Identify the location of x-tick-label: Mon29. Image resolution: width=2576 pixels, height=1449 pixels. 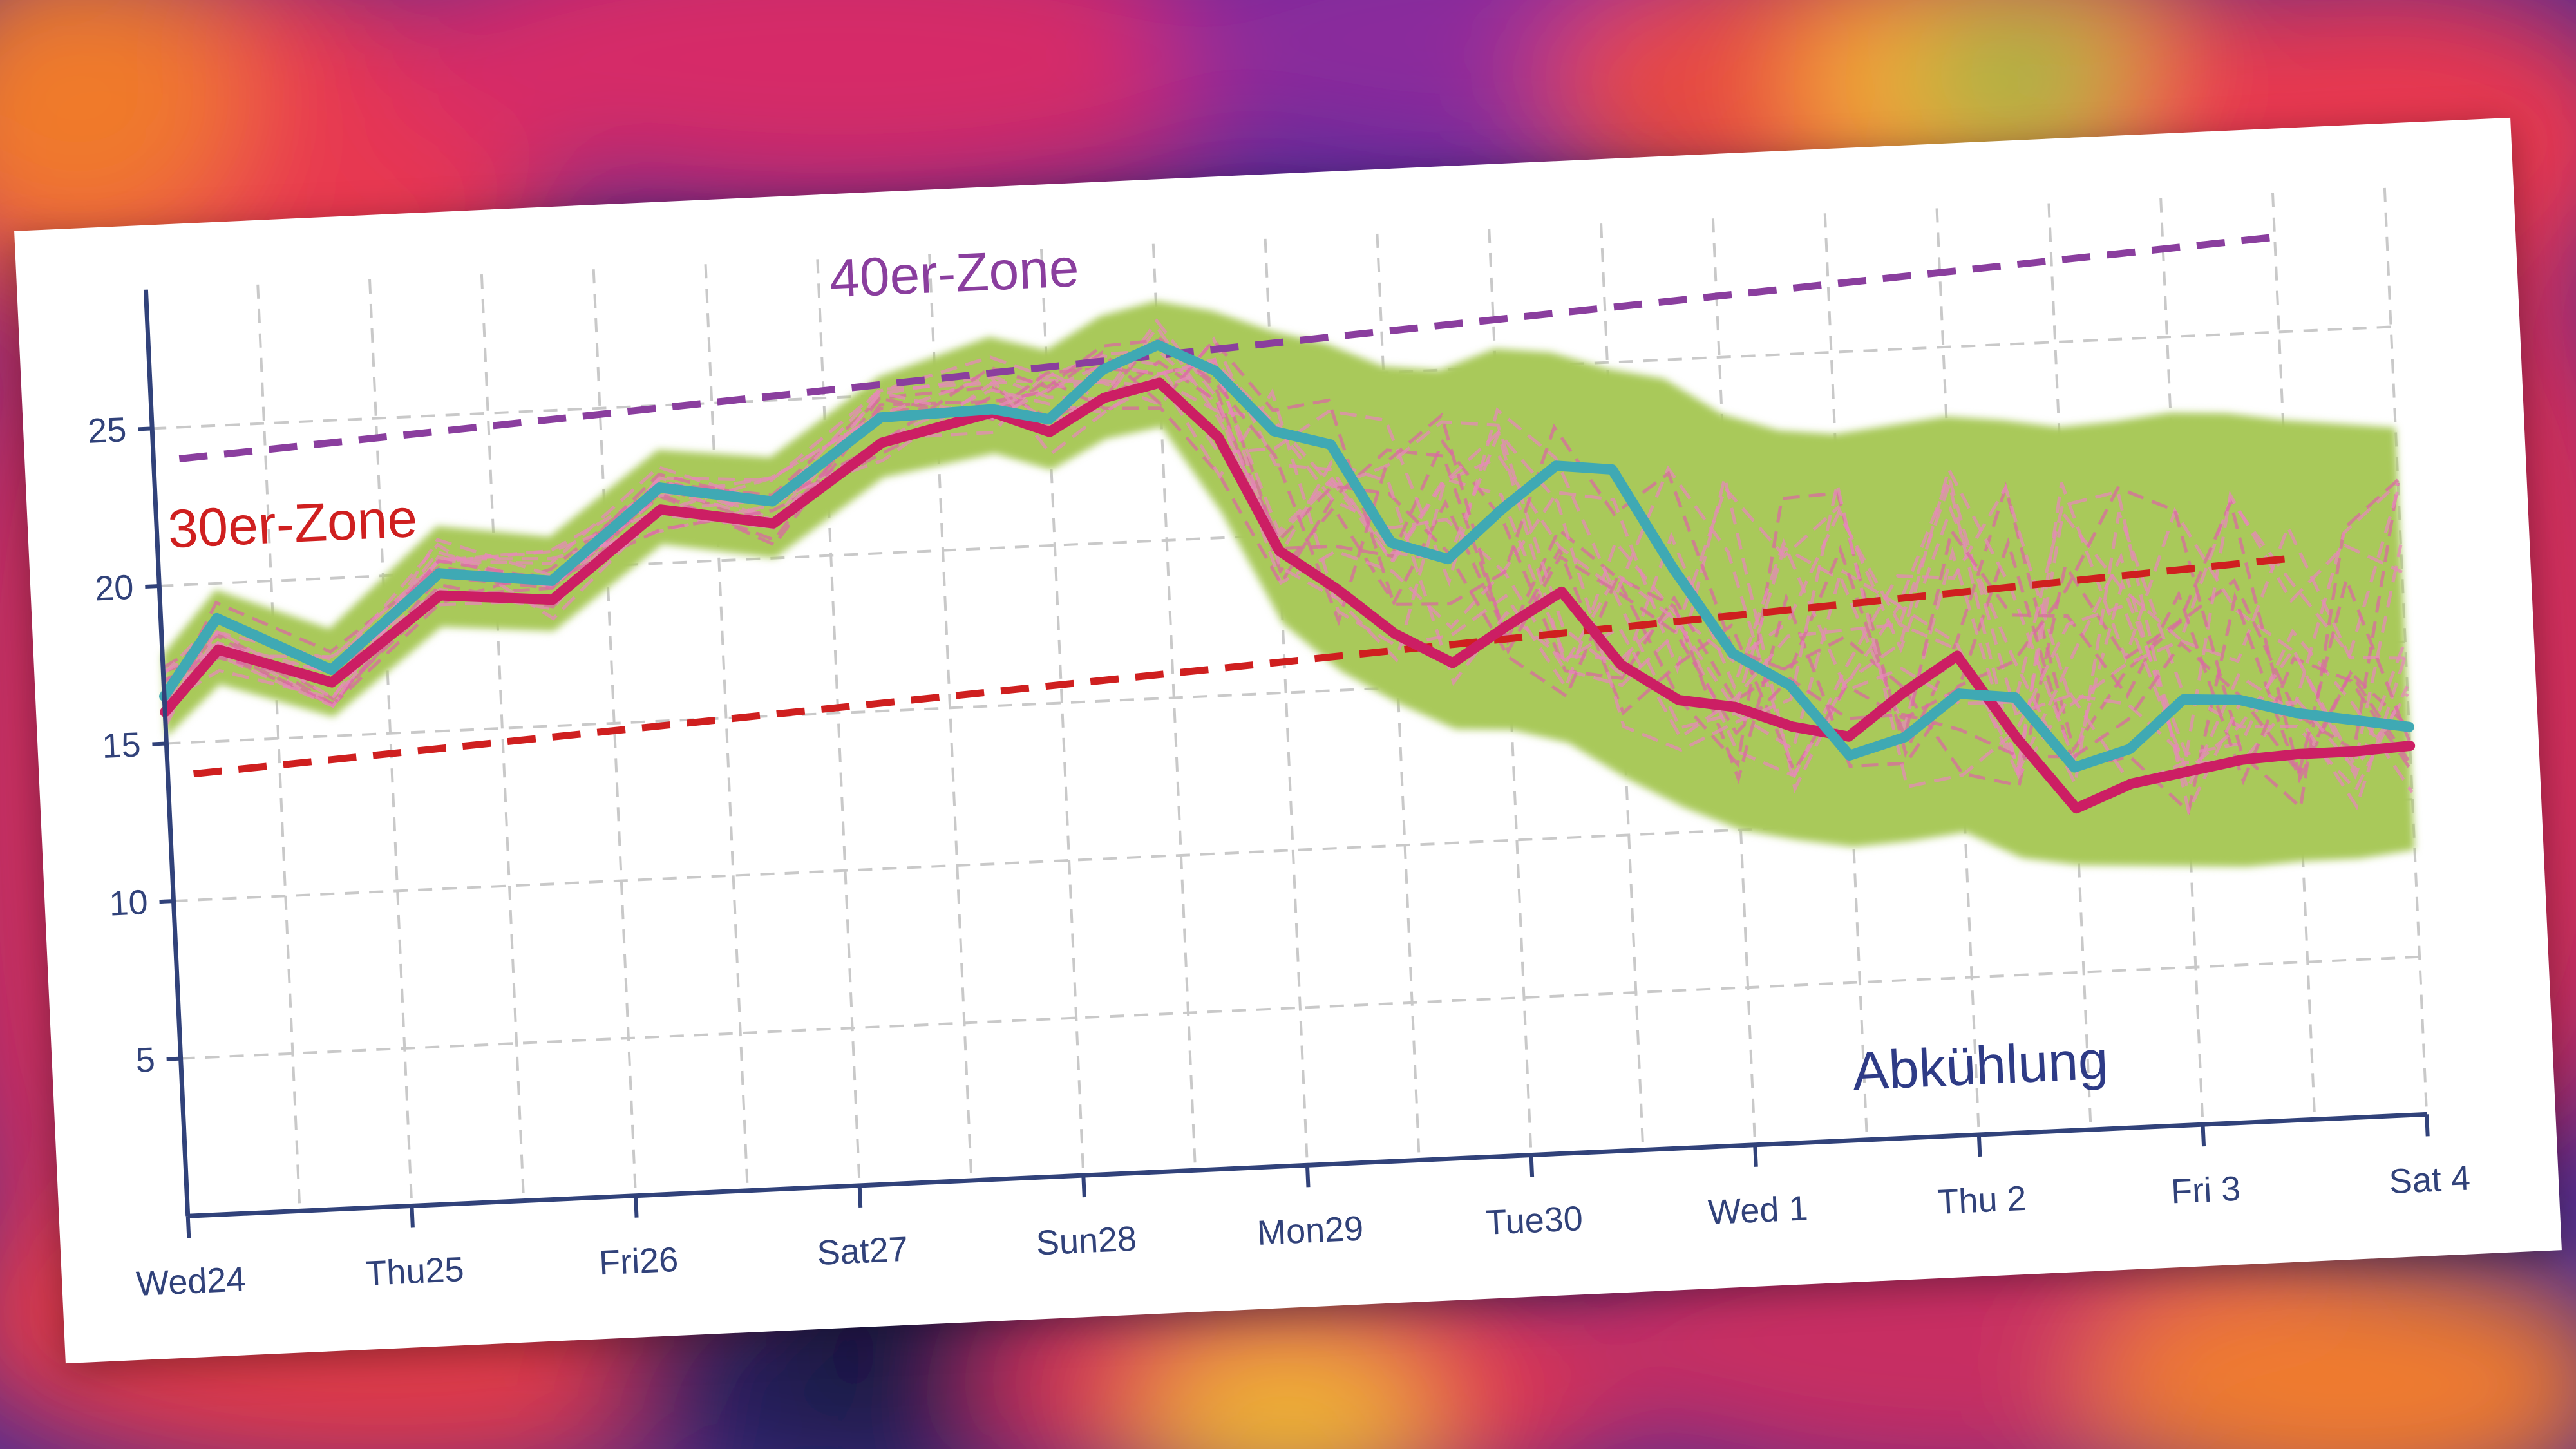
(1310, 1231).